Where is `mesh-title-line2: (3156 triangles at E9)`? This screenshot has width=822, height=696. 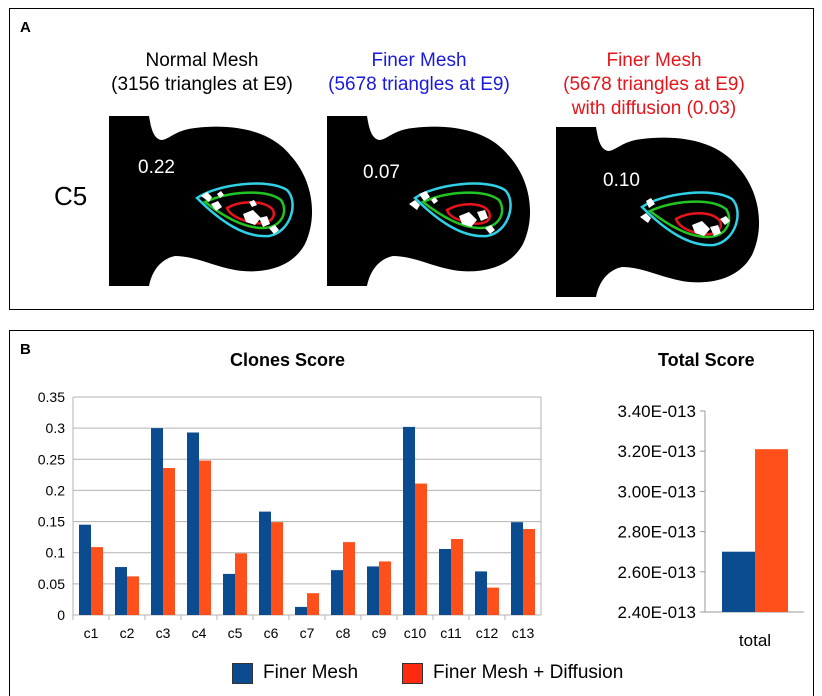
mesh-title-line2: (3156 triangles at E9) is located at coordinates (202, 84).